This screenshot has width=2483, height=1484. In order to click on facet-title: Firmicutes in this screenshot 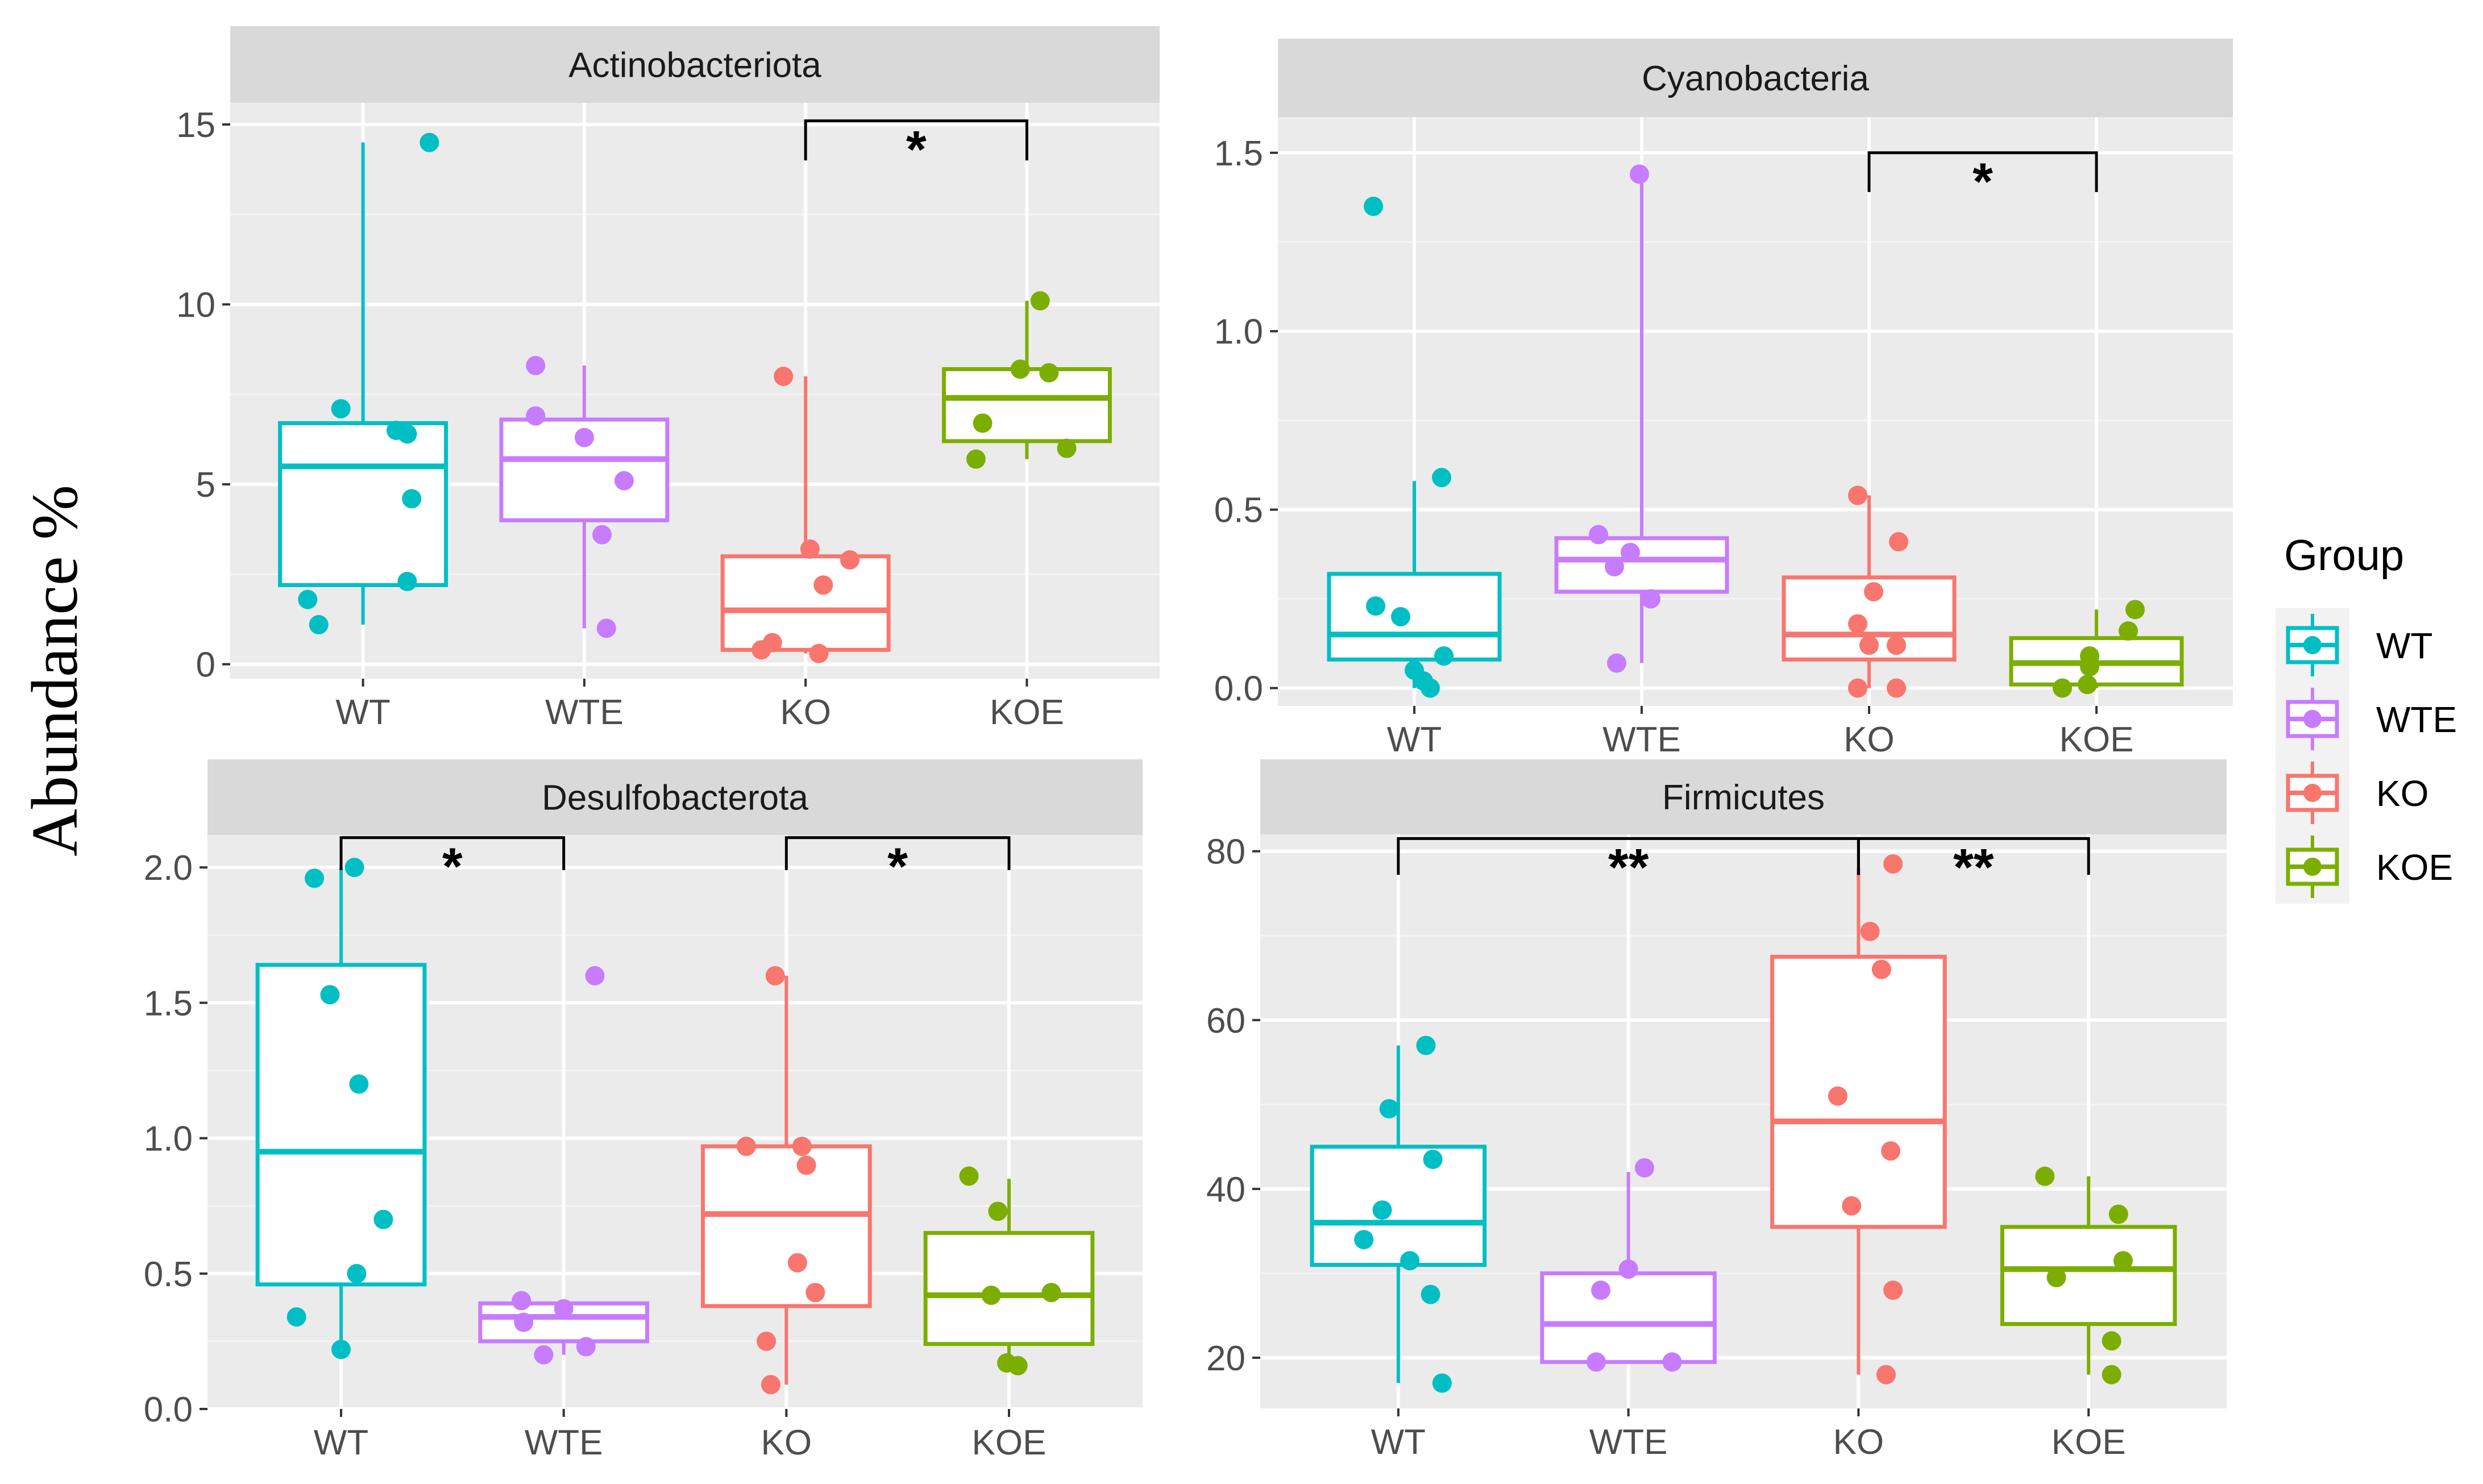, I will do `click(1743, 798)`.